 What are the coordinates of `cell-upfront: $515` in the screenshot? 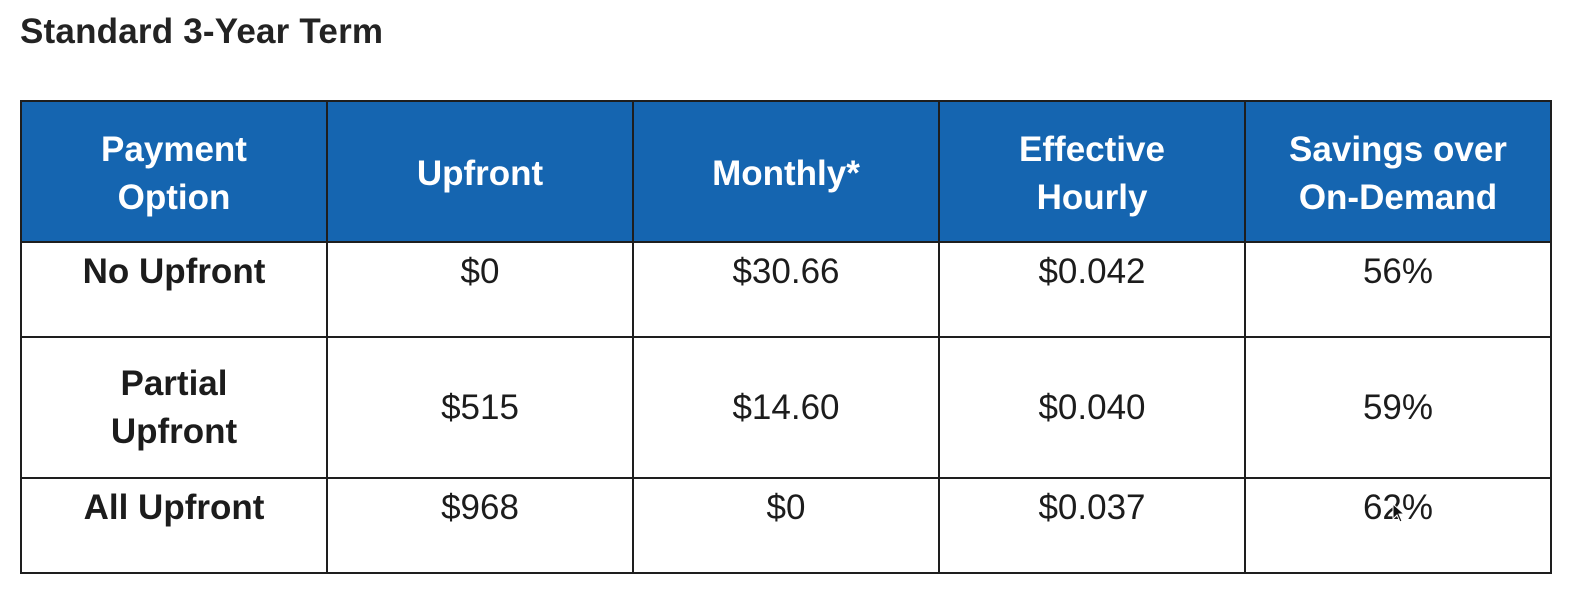 It's located at (480, 407).